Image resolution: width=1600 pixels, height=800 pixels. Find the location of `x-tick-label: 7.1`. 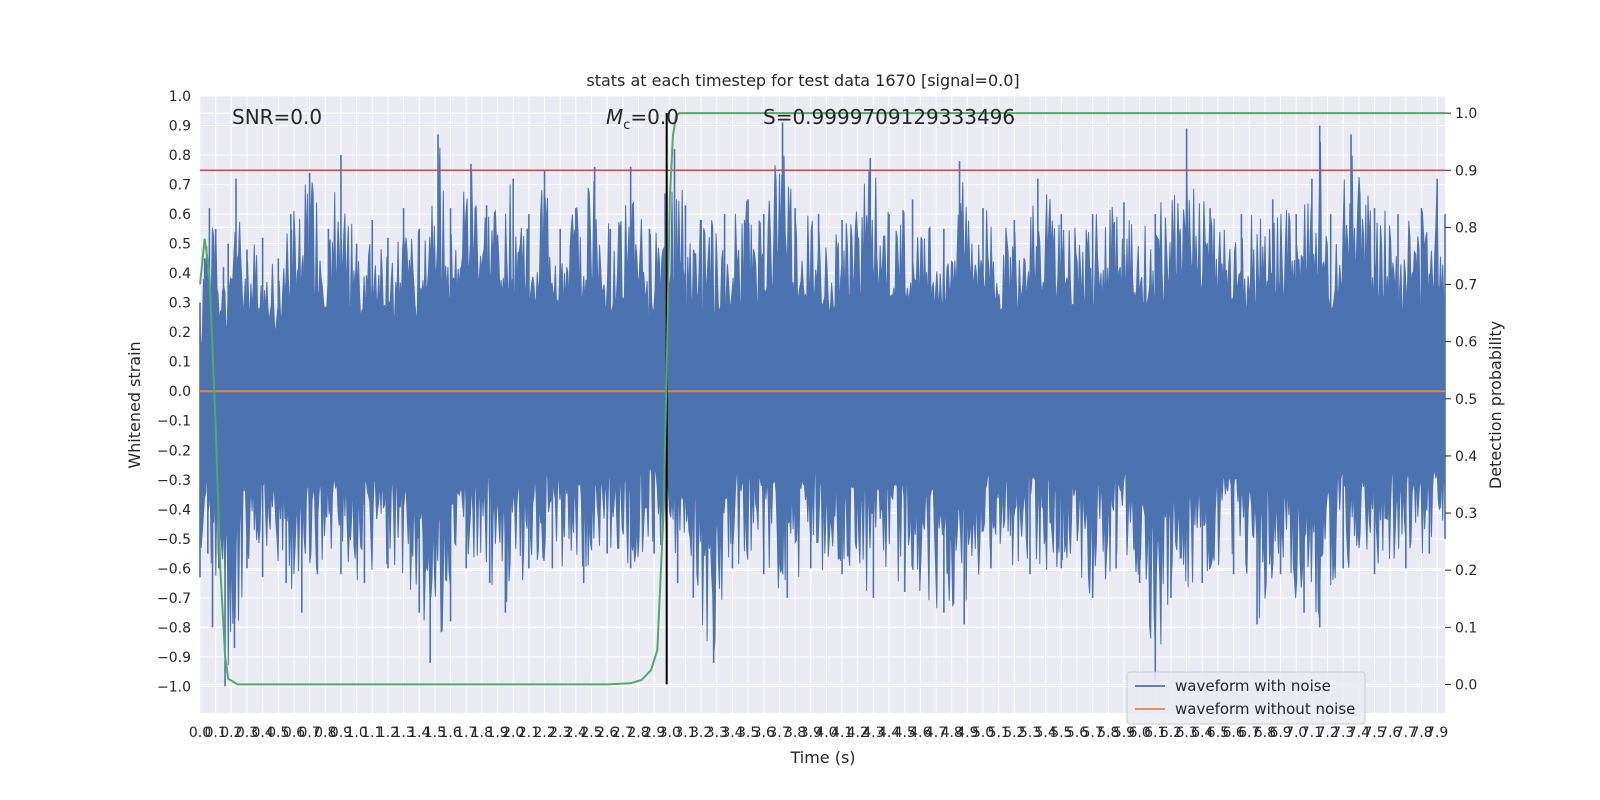

x-tick-label: 7.1 is located at coordinates (1312, 733).